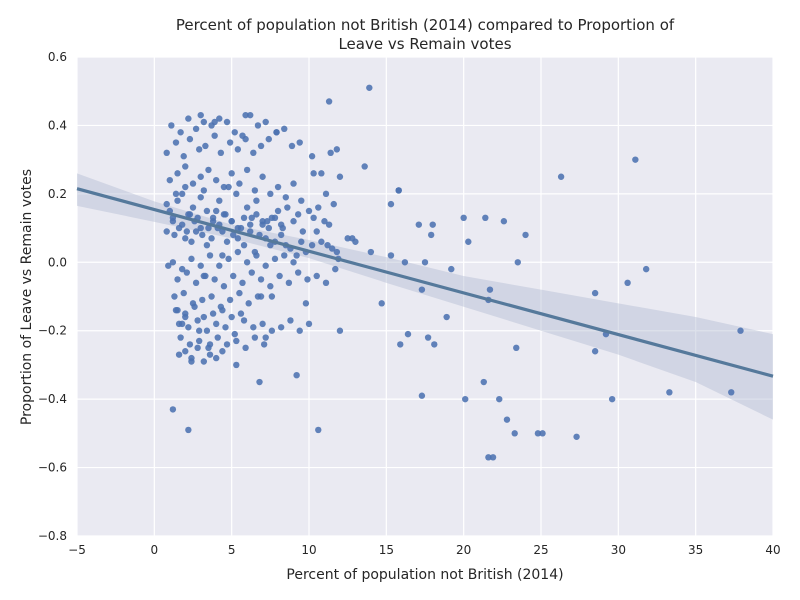  I want to click on x-tick-label: 40, so click(772, 550).